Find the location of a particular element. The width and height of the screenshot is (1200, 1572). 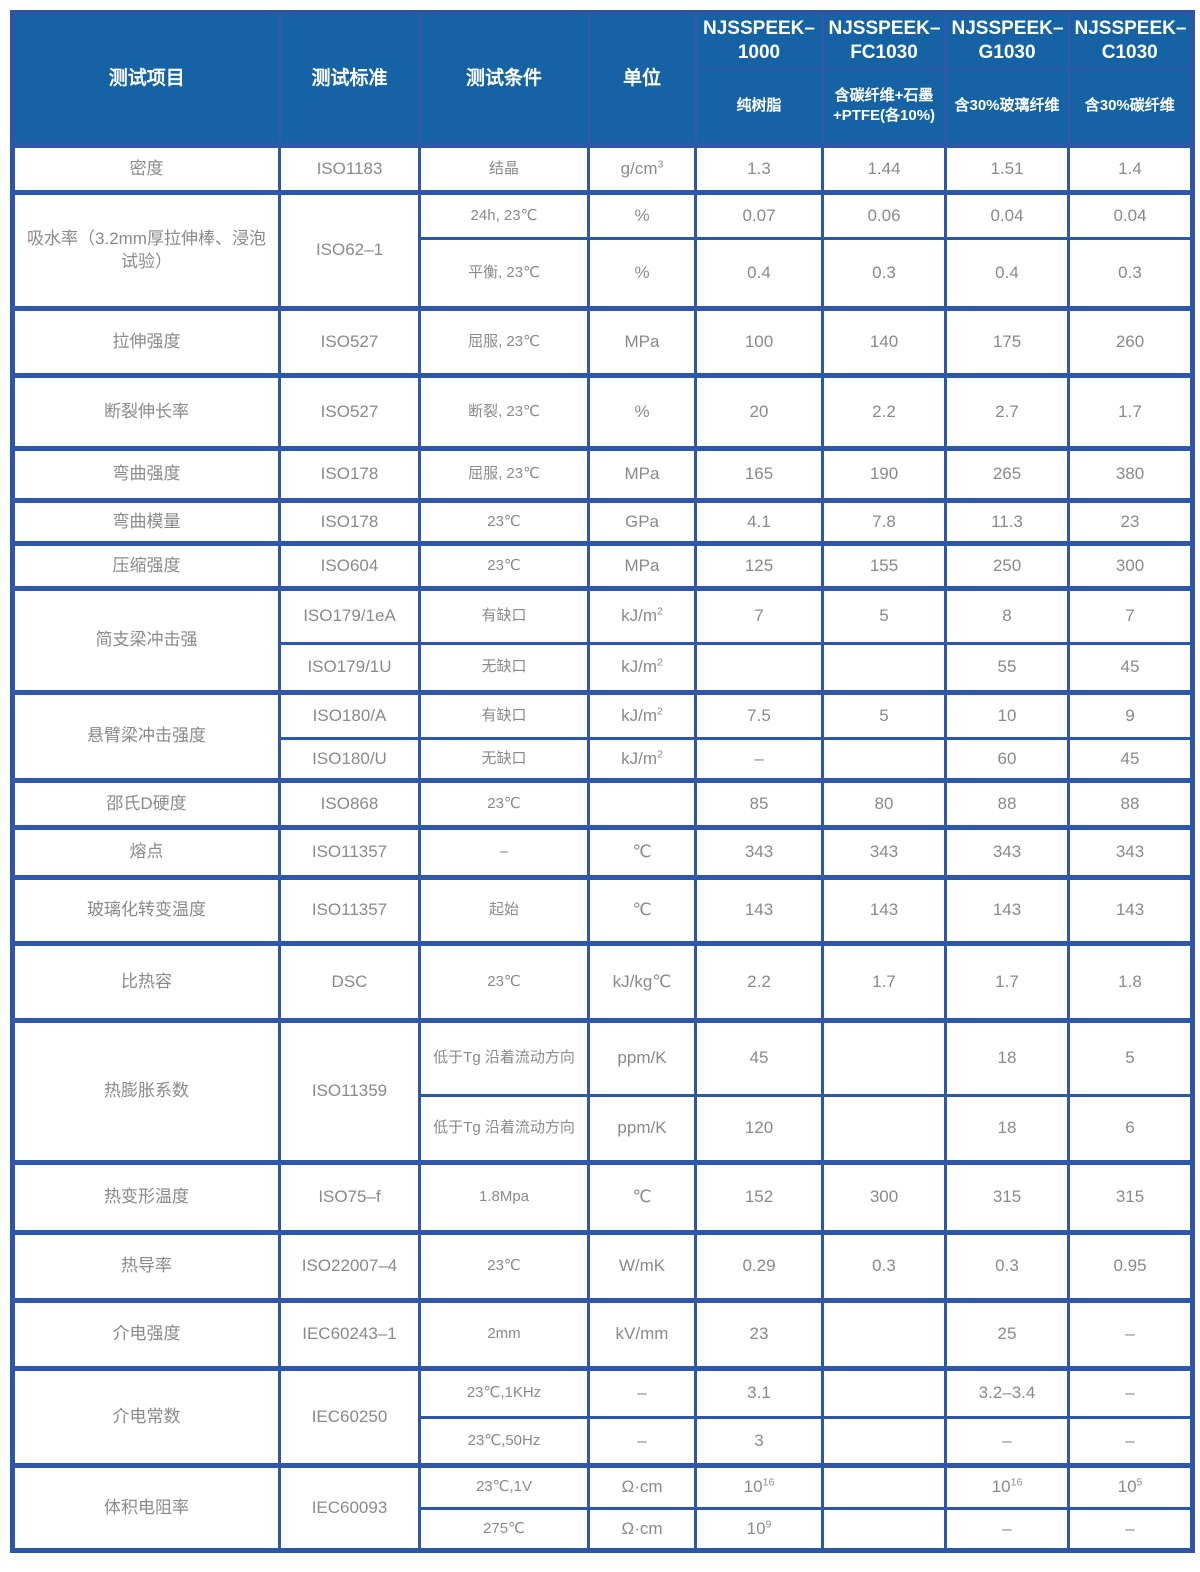

table-row: 压缩强度 ISO604 23℃ MPa 125 155 250 300 is located at coordinates (602, 565).